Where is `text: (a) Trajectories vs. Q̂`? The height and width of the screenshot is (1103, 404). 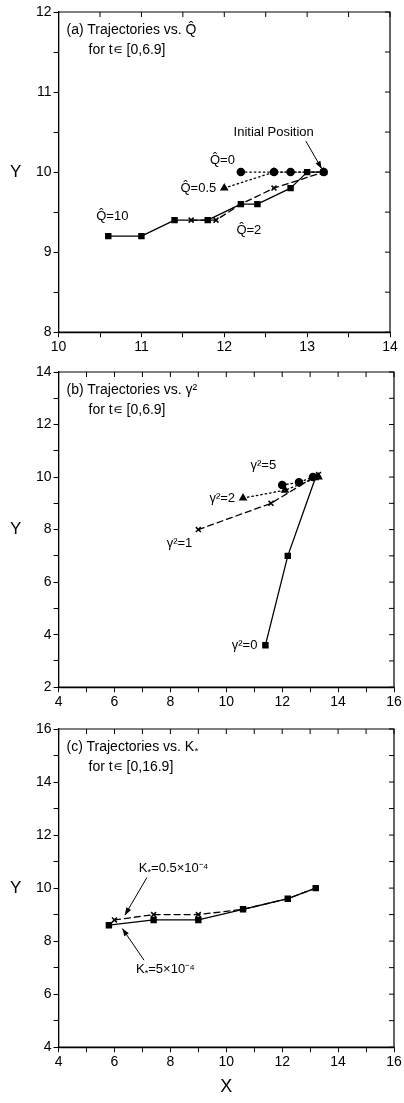
text: (a) Trajectories vs. Q̂ is located at coordinates (131, 28).